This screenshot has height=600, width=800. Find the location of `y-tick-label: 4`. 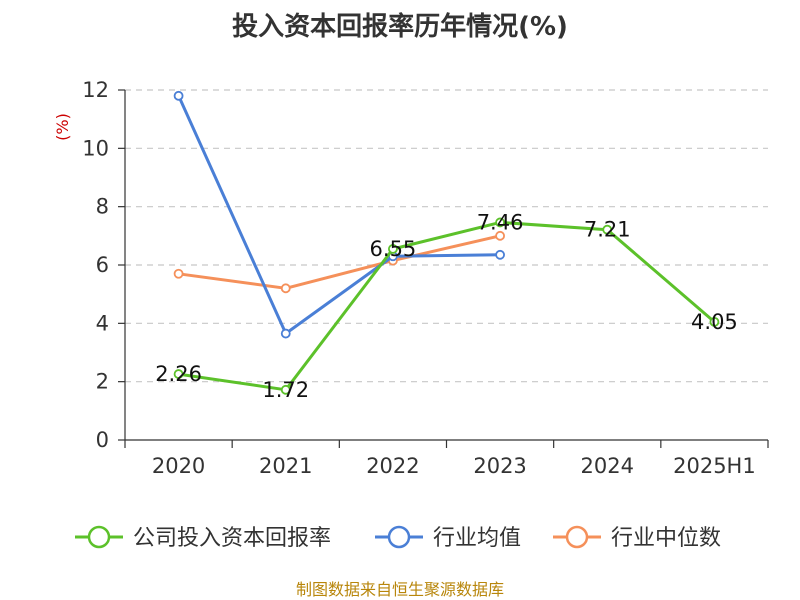

y-tick-label: 4 is located at coordinates (102, 323).